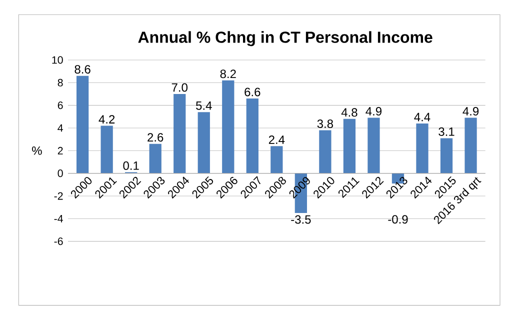 The width and height of the screenshot is (506, 320). Describe the element at coordinates (58, 196) in the screenshot. I see `y-tick-label: -2` at that location.